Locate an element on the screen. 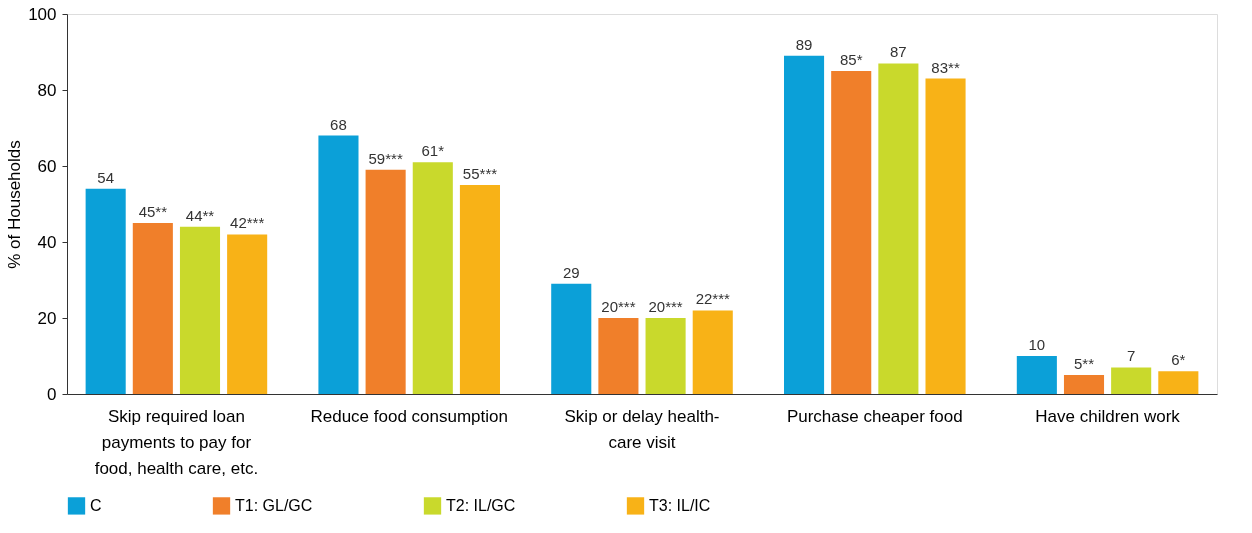  y-tick-label: 60 is located at coordinates (47, 166).